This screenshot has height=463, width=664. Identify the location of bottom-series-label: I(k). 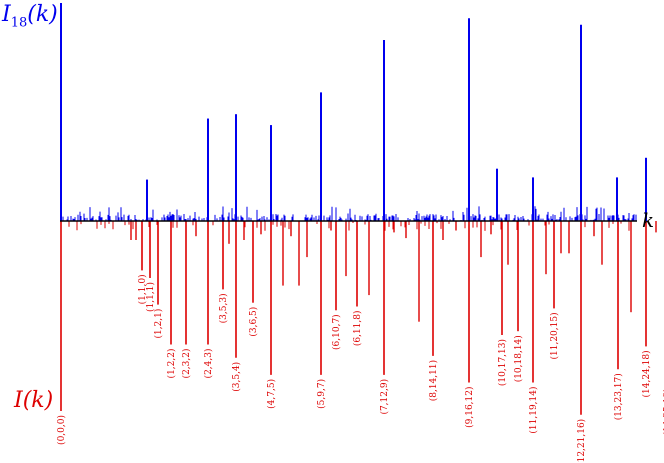
(34, 400).